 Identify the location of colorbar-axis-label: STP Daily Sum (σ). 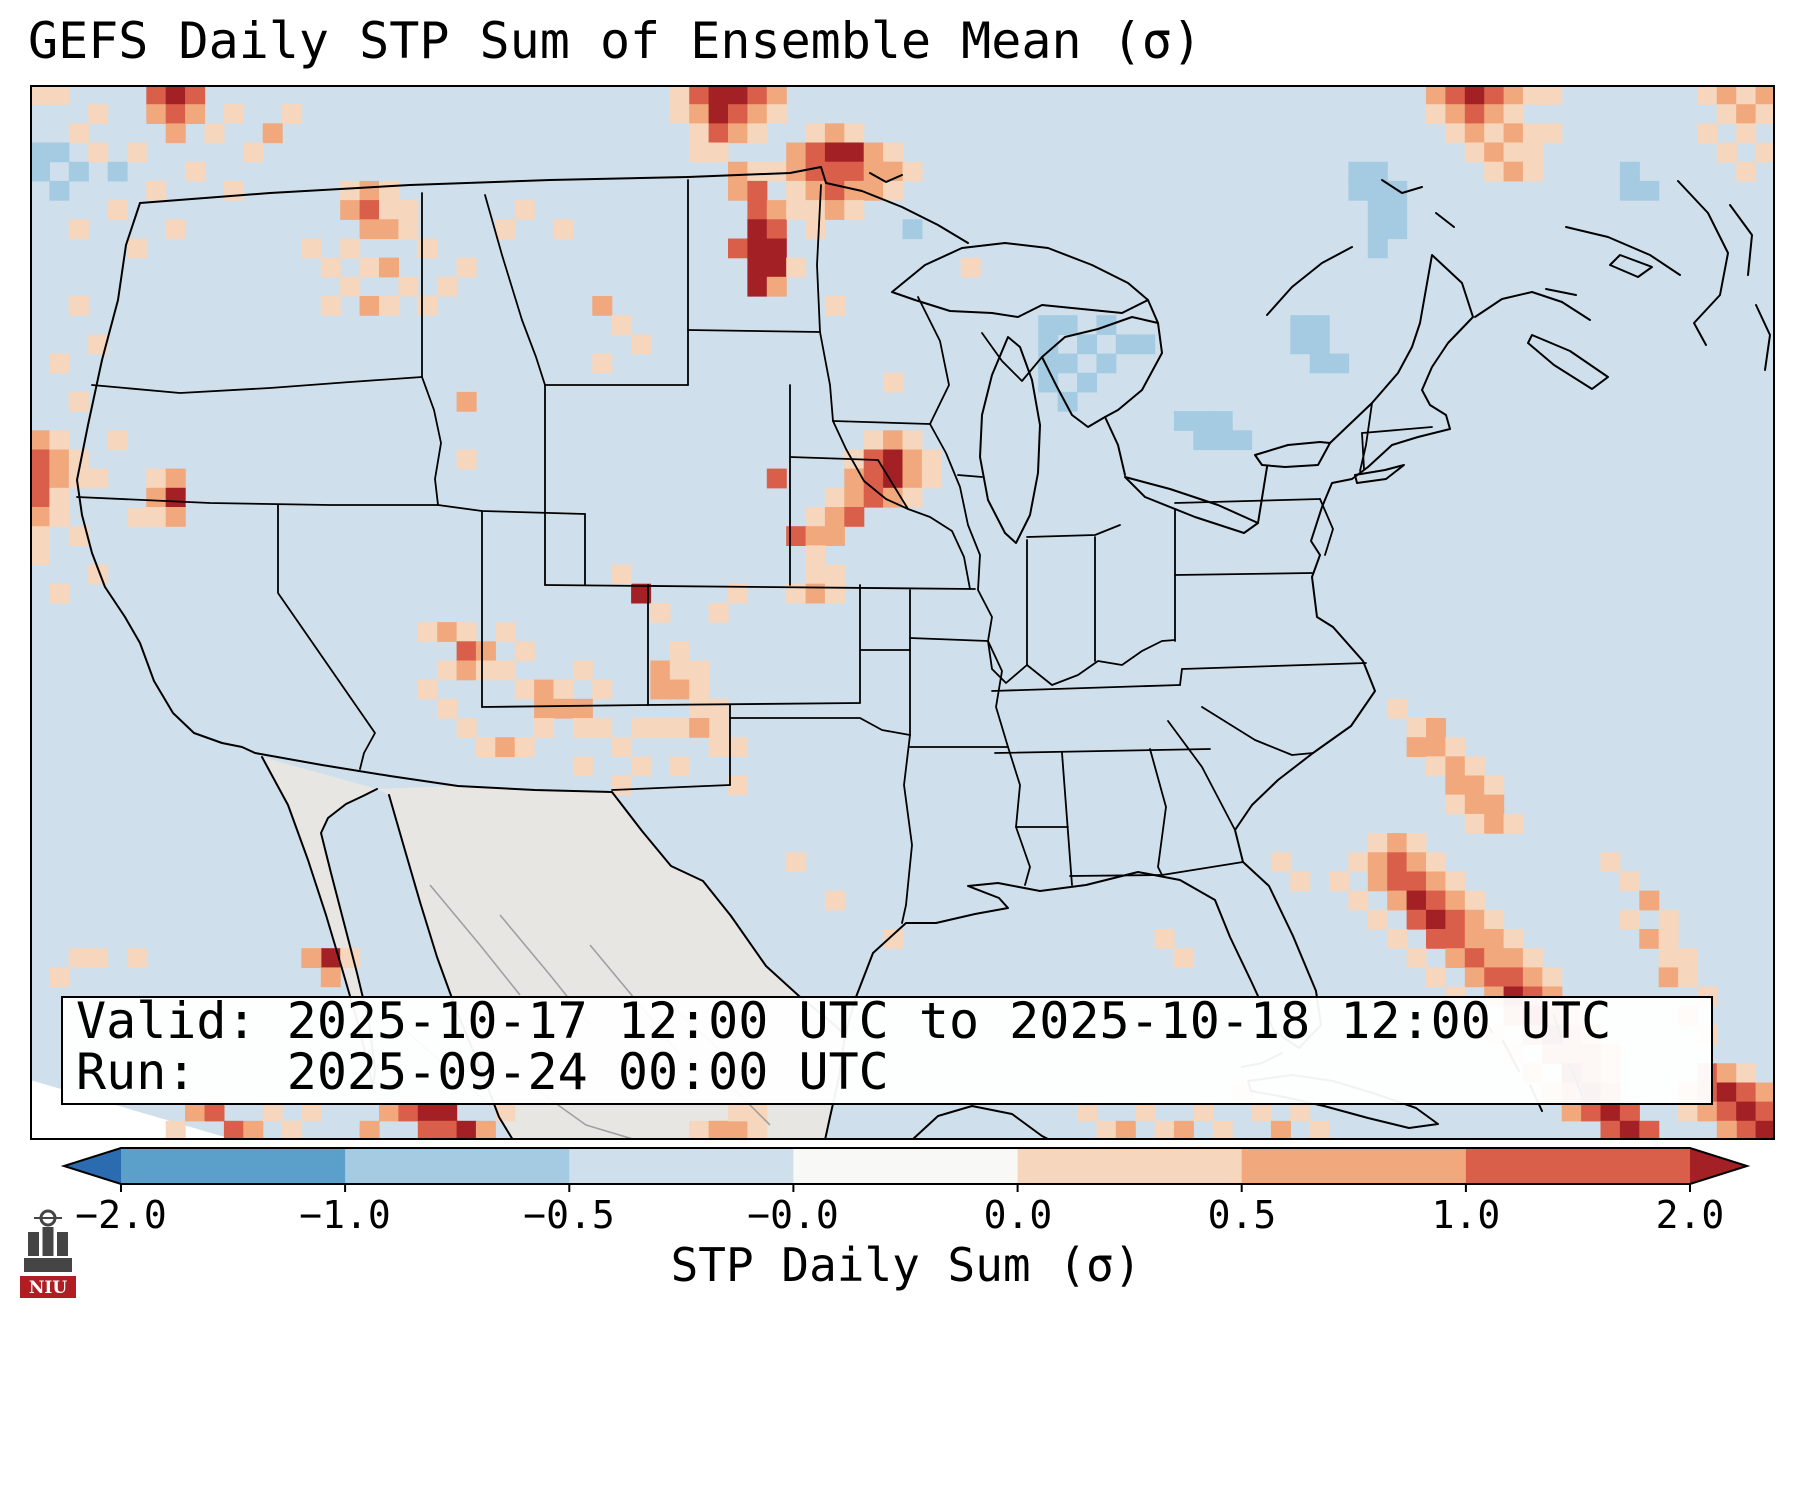
(906, 1265).